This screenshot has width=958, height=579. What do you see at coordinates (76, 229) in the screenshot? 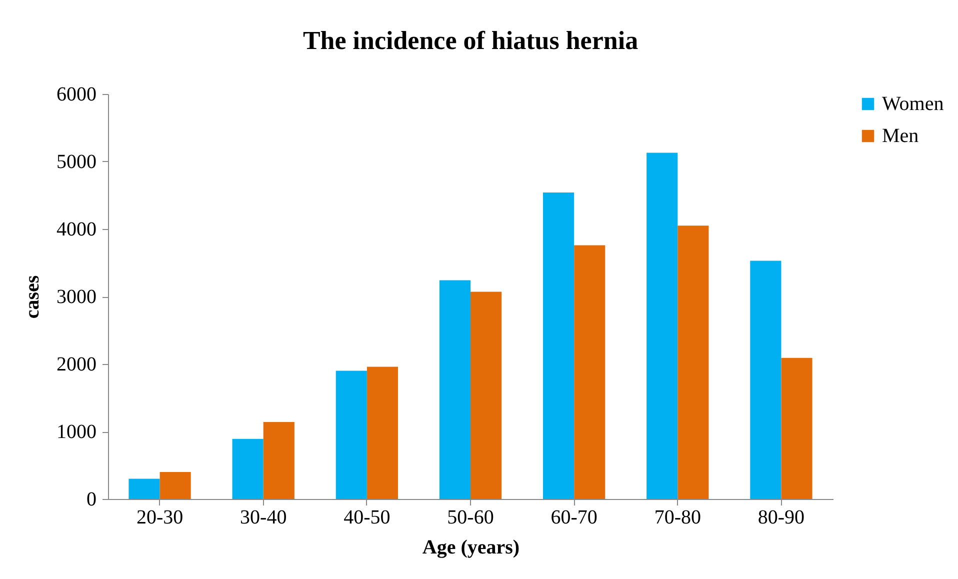
I see `y-tick-label: 4000` at bounding box center [76, 229].